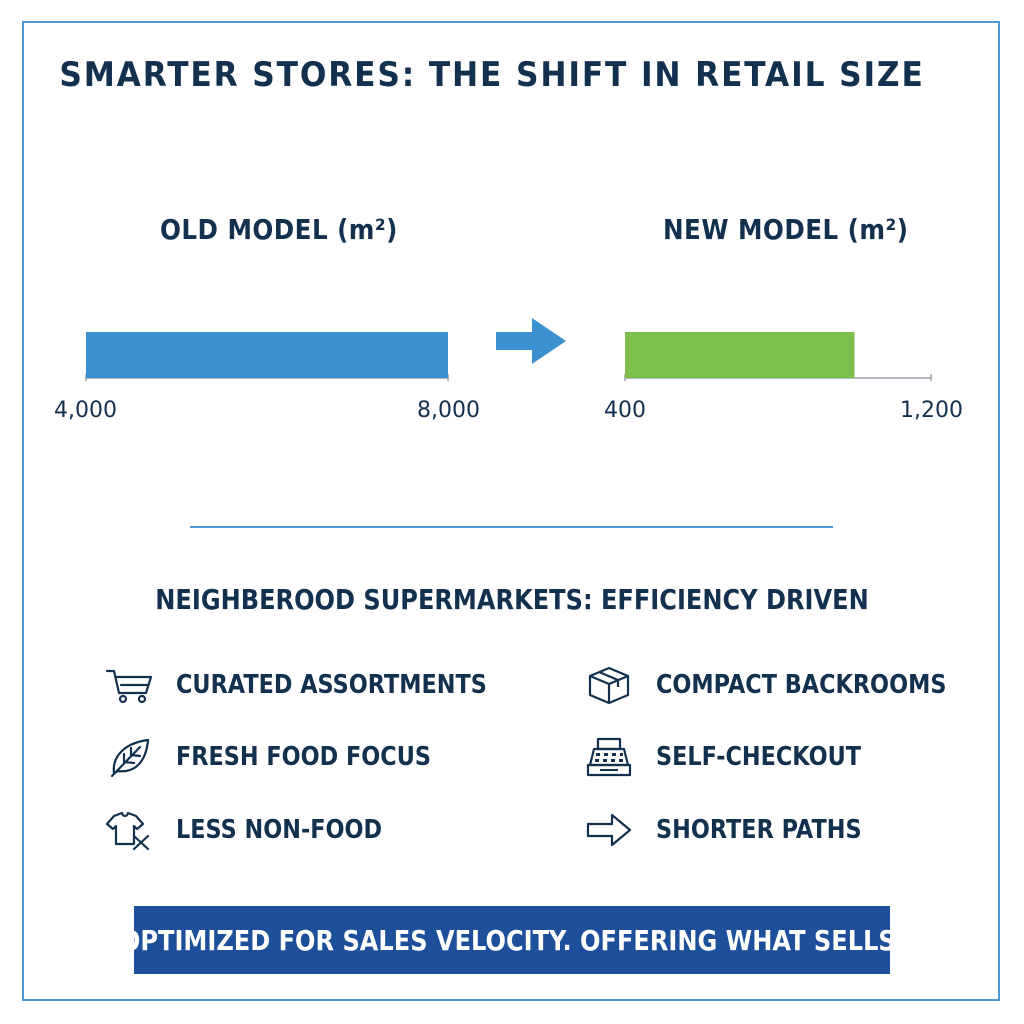 This screenshot has width=1024, height=1024. What do you see at coordinates (267, 355) in the screenshot?
I see `old-model-bar` at bounding box center [267, 355].